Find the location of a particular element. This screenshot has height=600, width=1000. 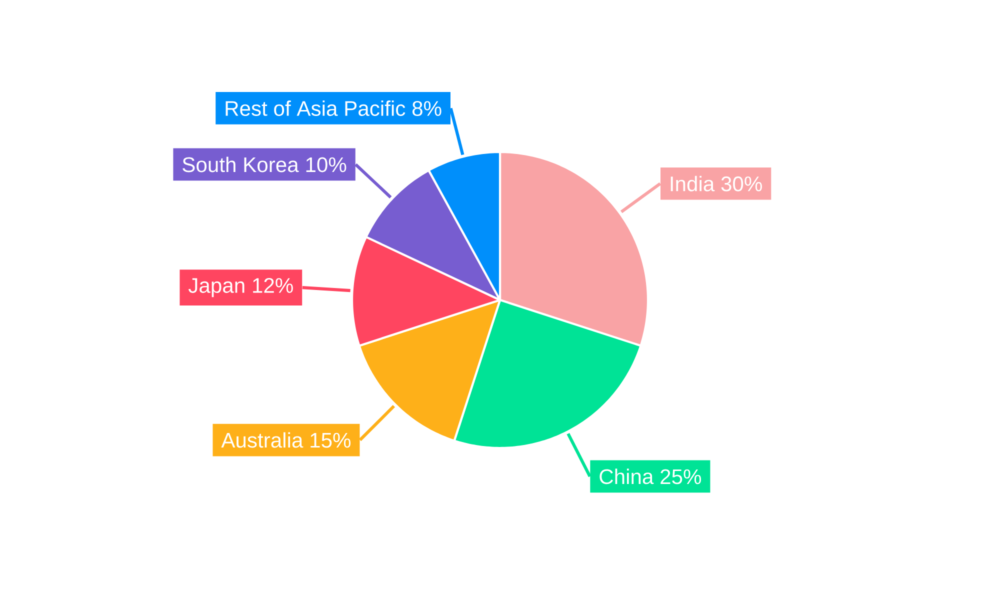

slice-label: Australia is located at coordinates (262, 440).